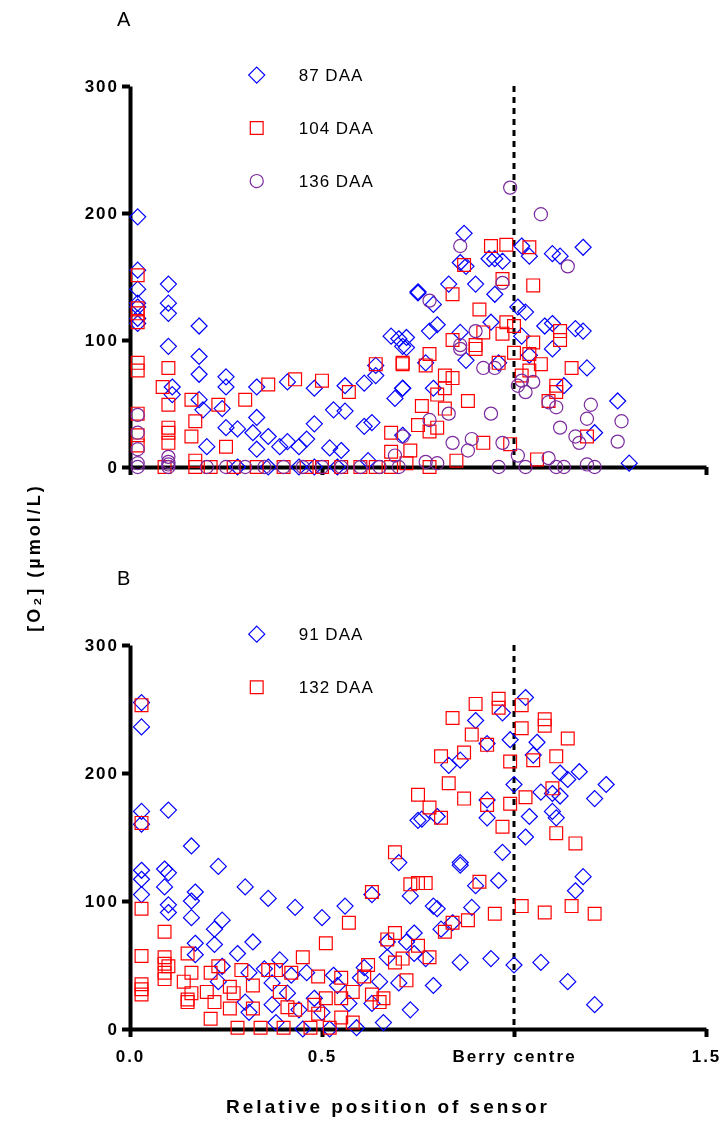  I want to click on x-tick-label: 0.0, so click(130, 1057).